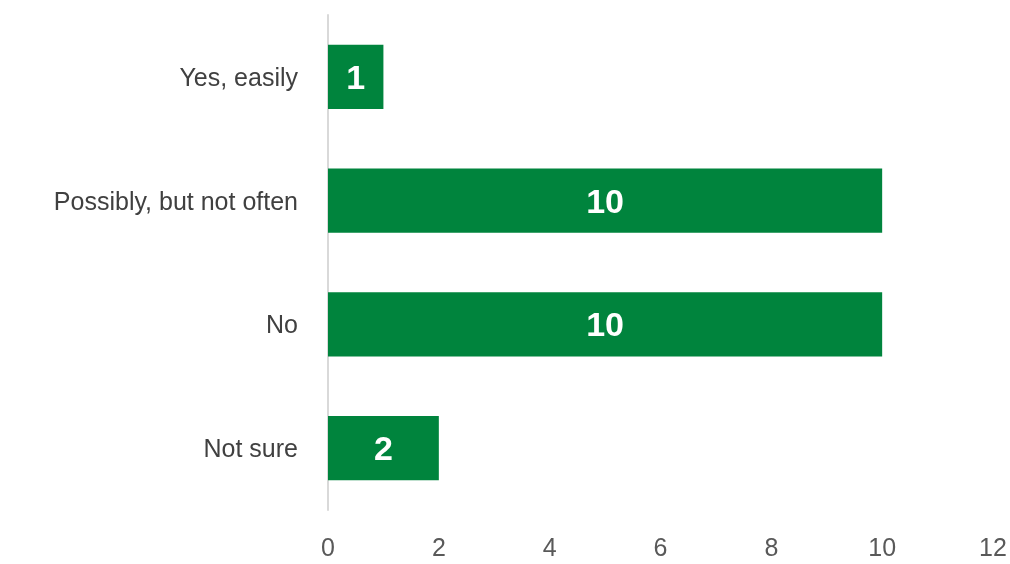 The height and width of the screenshot is (564, 1010). What do you see at coordinates (660, 546) in the screenshot?
I see `x-tick-label: 6` at bounding box center [660, 546].